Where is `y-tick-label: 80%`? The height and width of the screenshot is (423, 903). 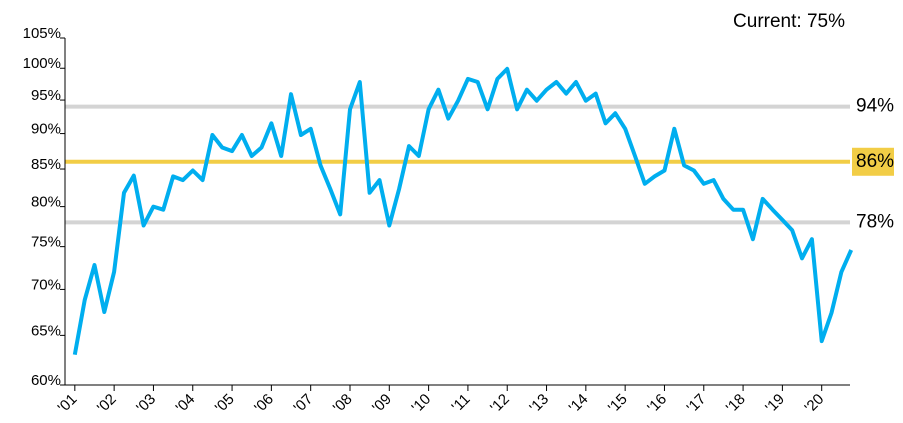 y-tick-label: 80% is located at coordinates (46, 202).